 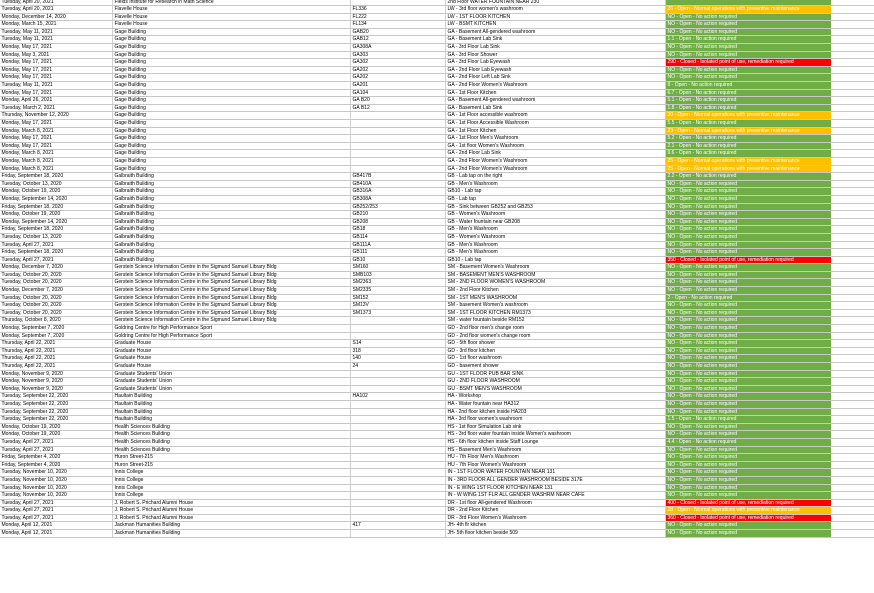 What do you see at coordinates (27, 525) in the screenshot?
I see `date-cell: Monday, April 12, 2021` at bounding box center [27, 525].